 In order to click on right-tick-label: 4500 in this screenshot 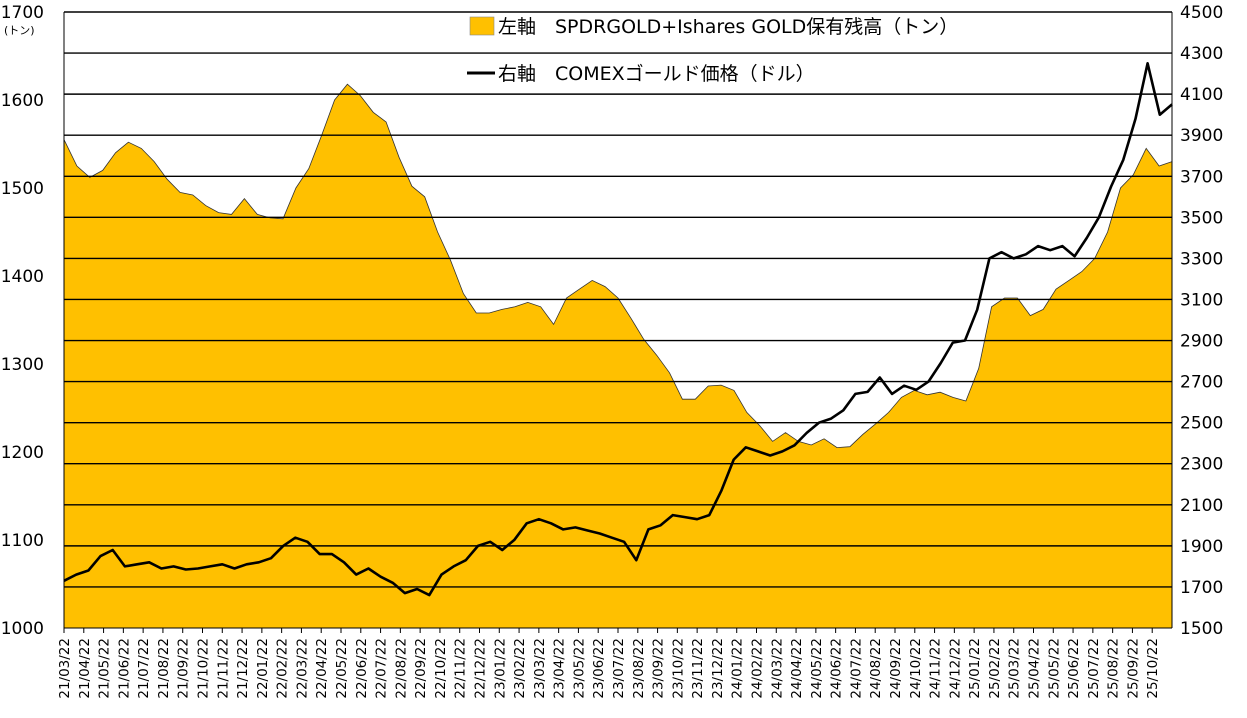, I will do `click(1201, 13)`.